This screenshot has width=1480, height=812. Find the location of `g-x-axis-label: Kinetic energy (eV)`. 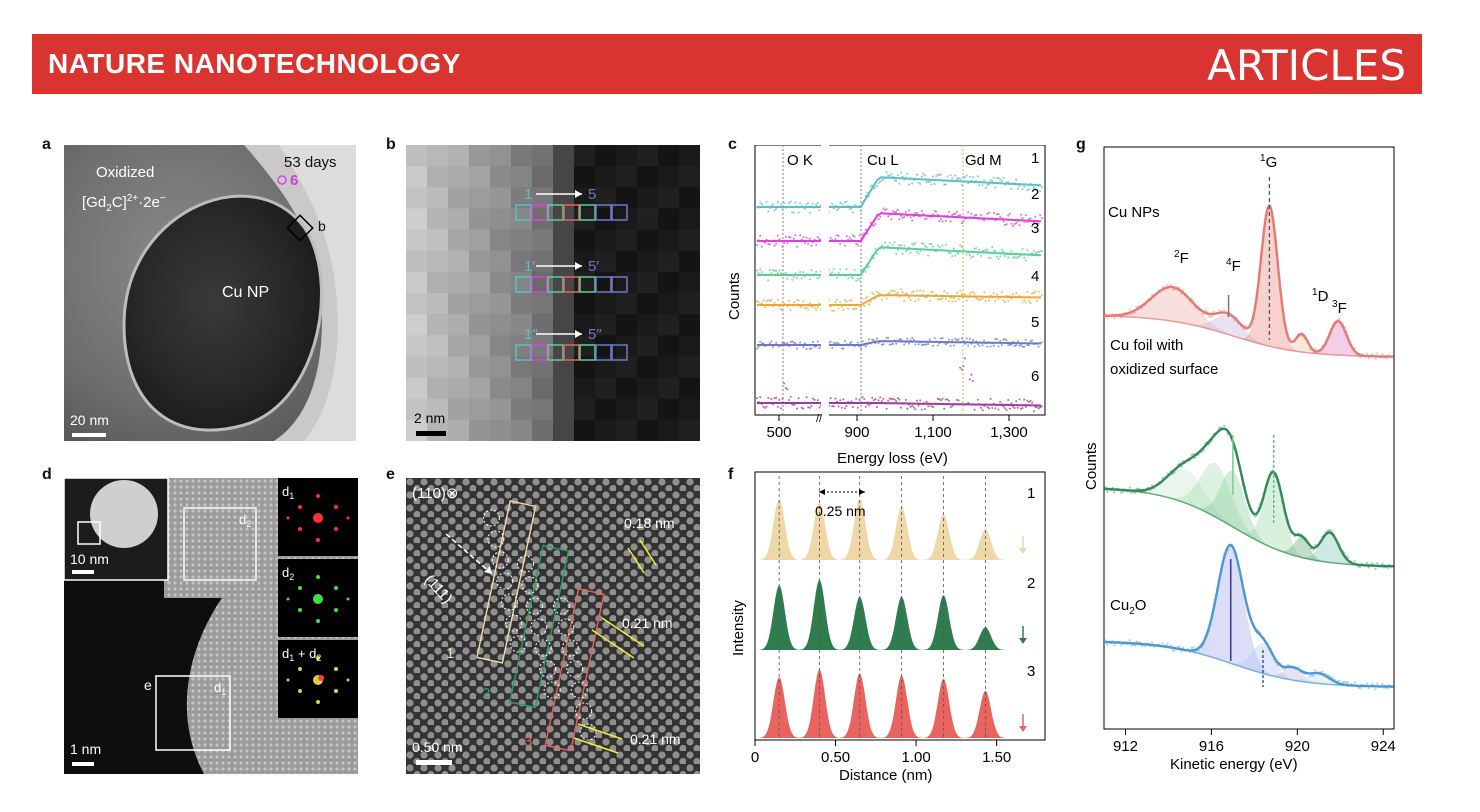

g-x-axis-label: Kinetic energy (eV) is located at coordinates (1234, 764).